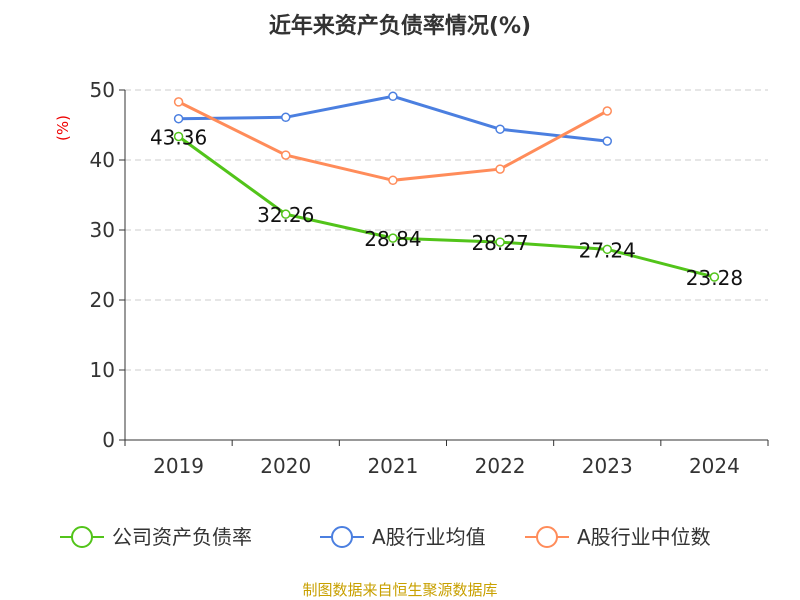 The height and width of the screenshot is (600, 800). Describe the element at coordinates (285, 466) in the screenshot. I see `x-tick-label: 2020` at that location.